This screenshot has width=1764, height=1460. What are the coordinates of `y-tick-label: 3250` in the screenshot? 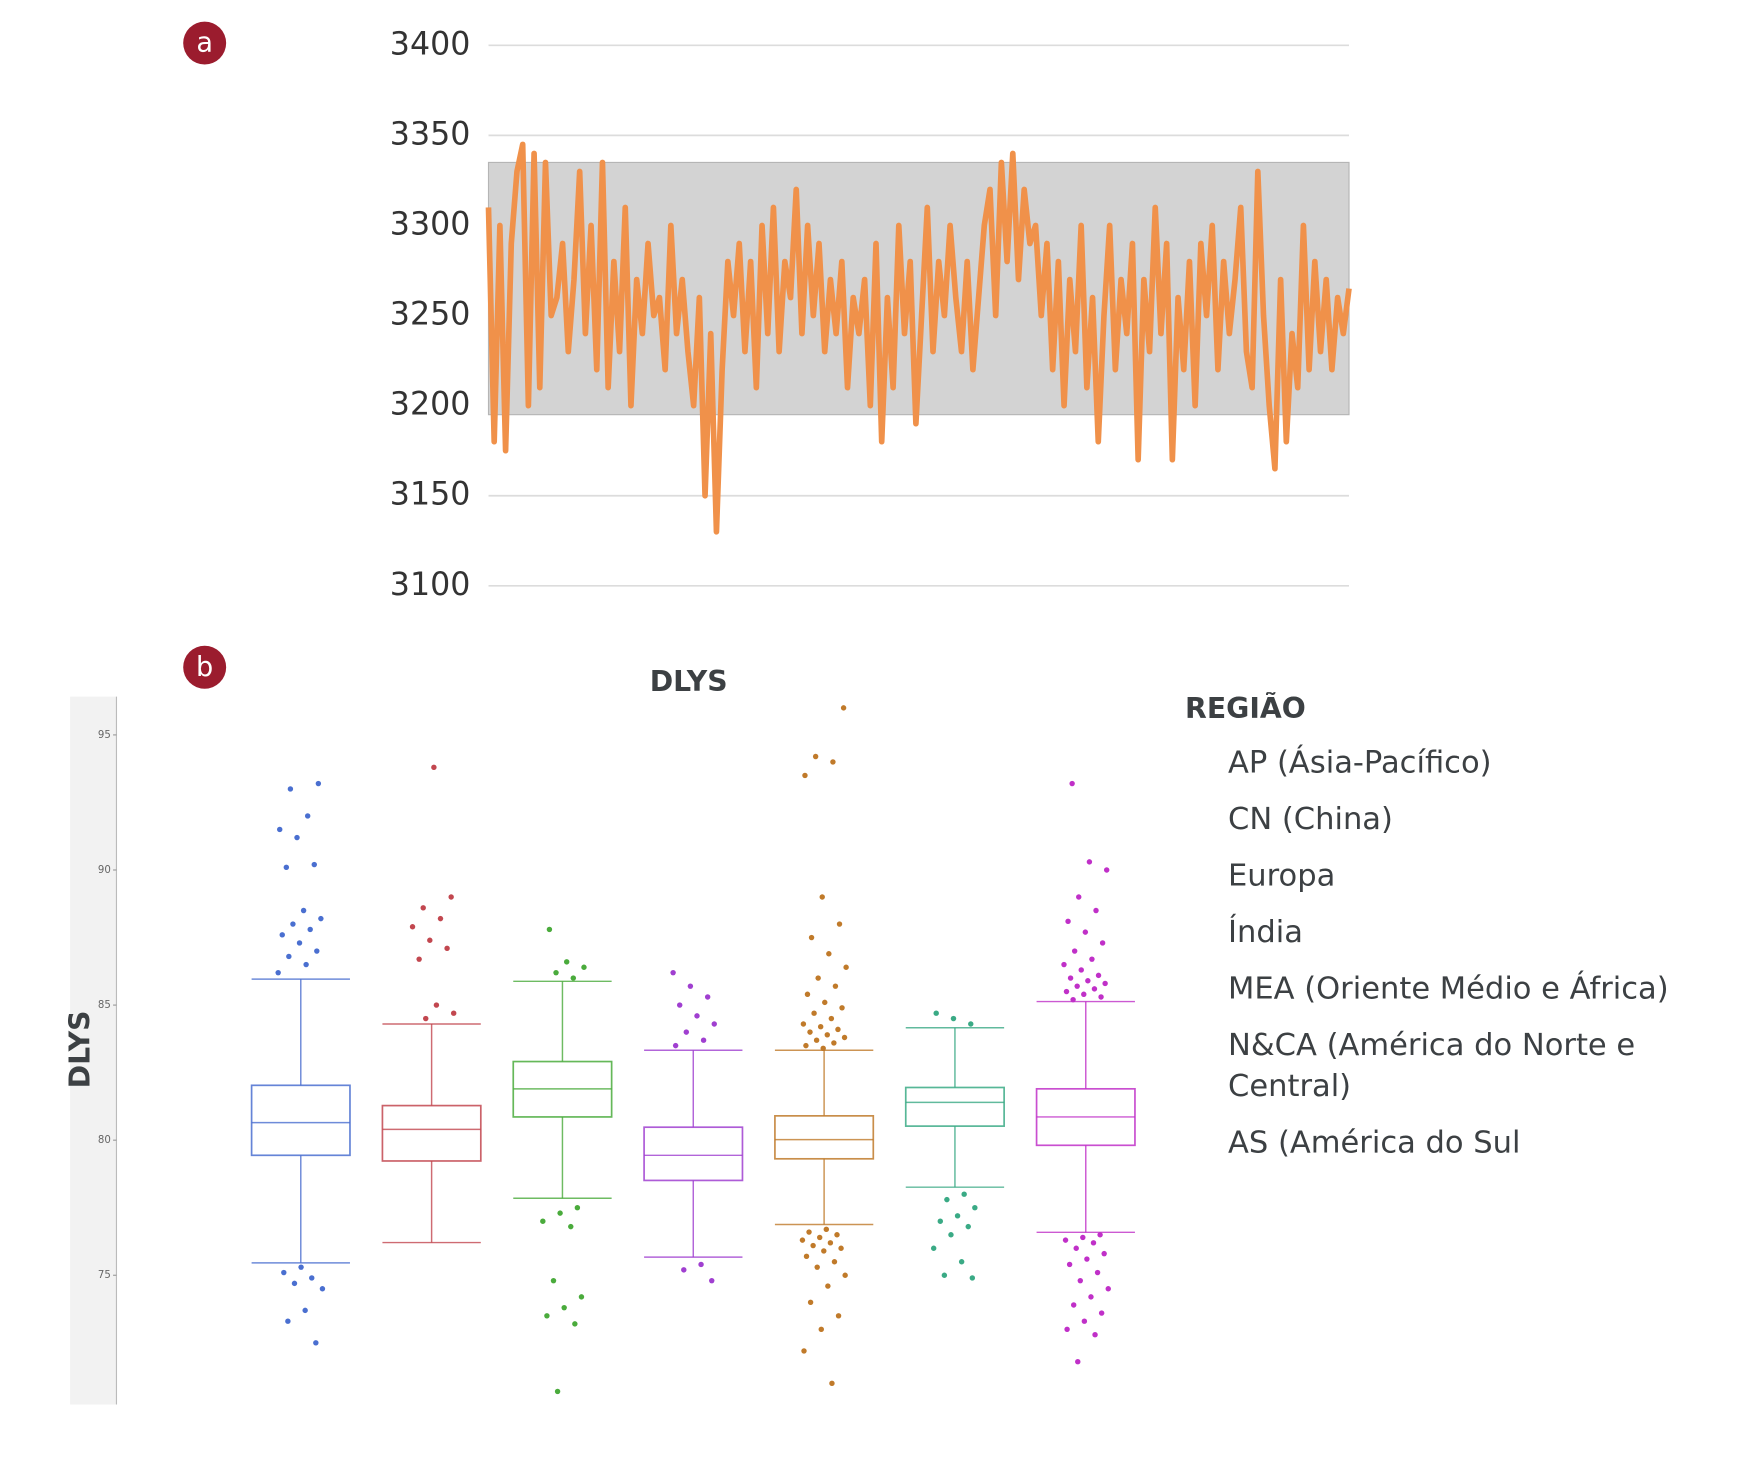 It's located at (430, 315).